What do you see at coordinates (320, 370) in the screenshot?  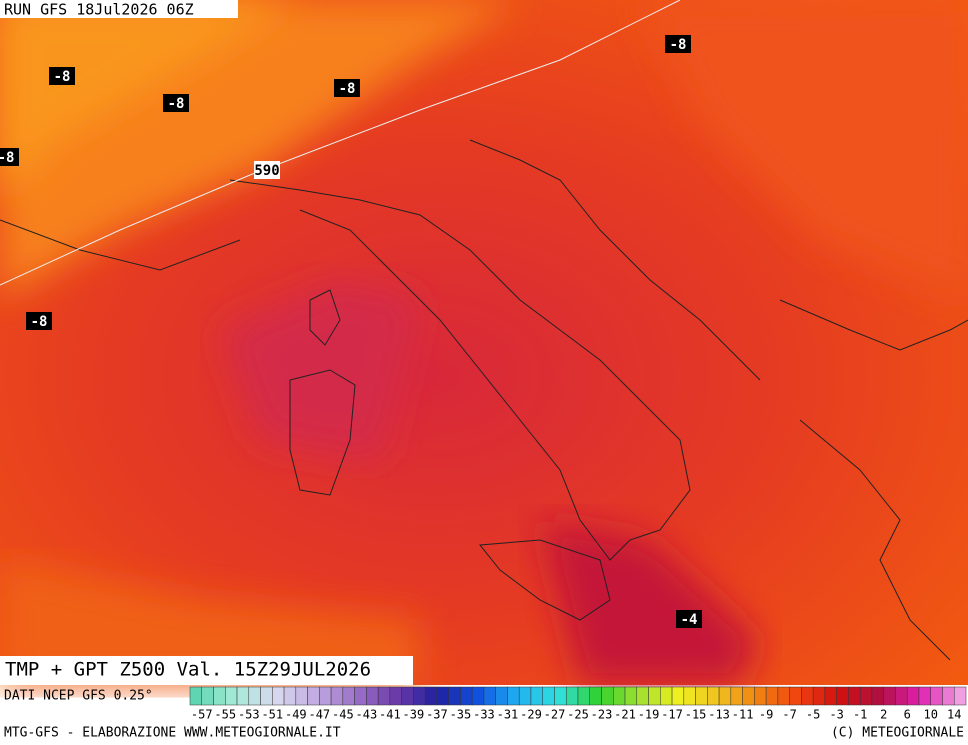 I see `tyrrhenian-zone` at bounding box center [320, 370].